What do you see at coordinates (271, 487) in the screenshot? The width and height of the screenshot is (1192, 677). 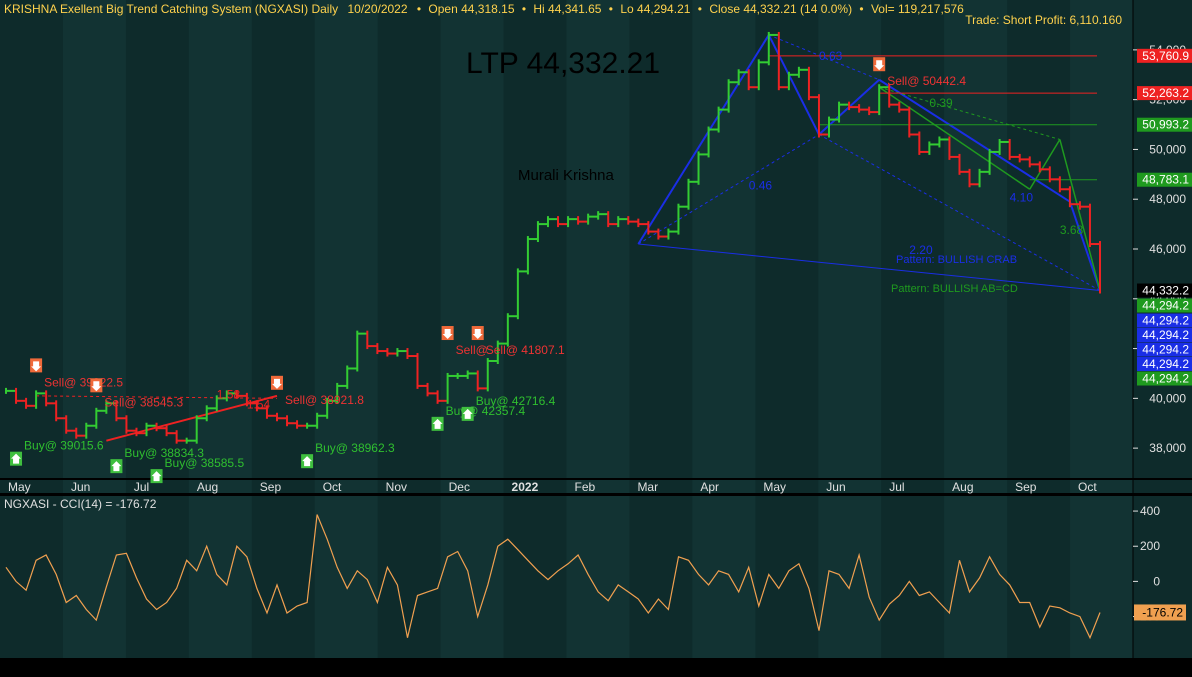 I see `x-tick-label: Sep` at bounding box center [271, 487].